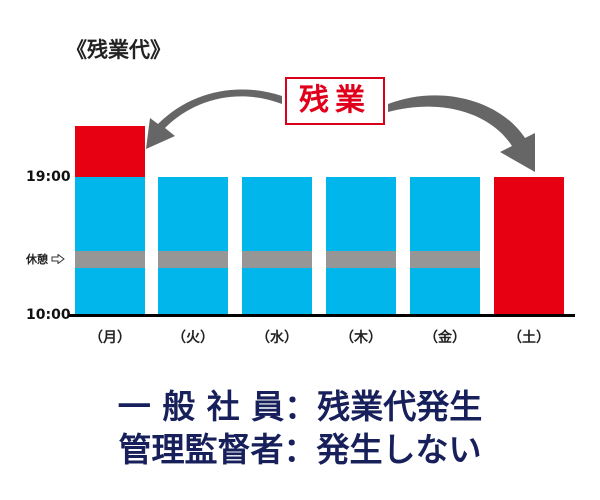  What do you see at coordinates (300, 449) in the screenshot?
I see `summary-line-manager: 管理監督者：発生しない` at bounding box center [300, 449].